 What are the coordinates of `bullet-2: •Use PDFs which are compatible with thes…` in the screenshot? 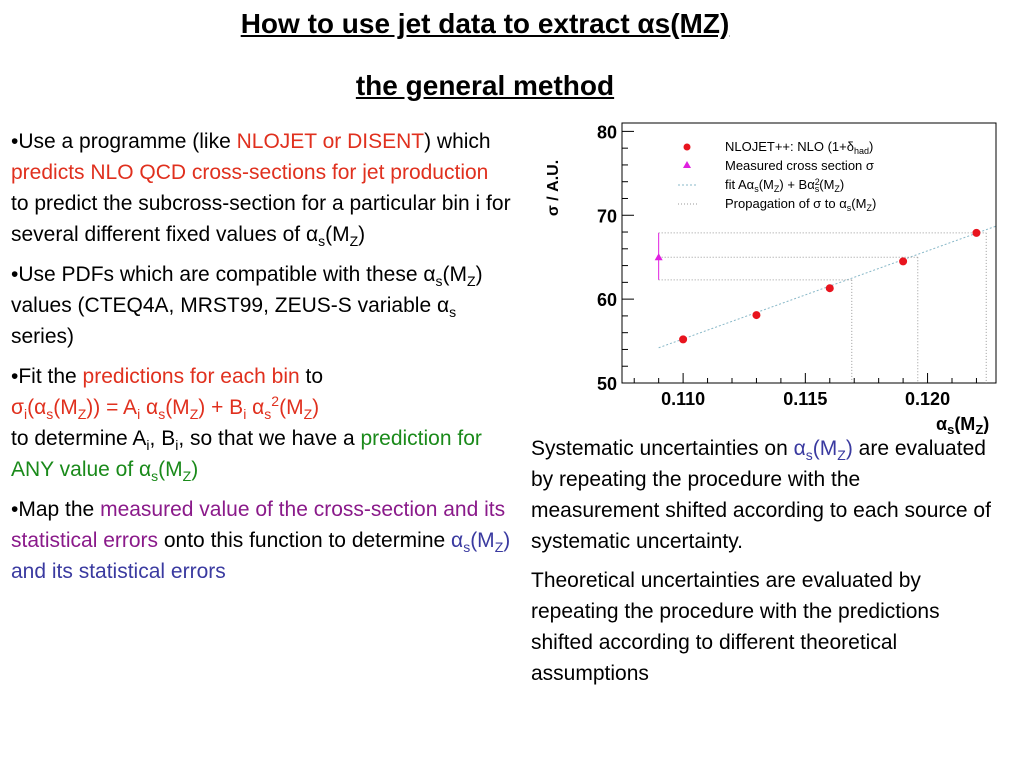 It's located at (261, 305).